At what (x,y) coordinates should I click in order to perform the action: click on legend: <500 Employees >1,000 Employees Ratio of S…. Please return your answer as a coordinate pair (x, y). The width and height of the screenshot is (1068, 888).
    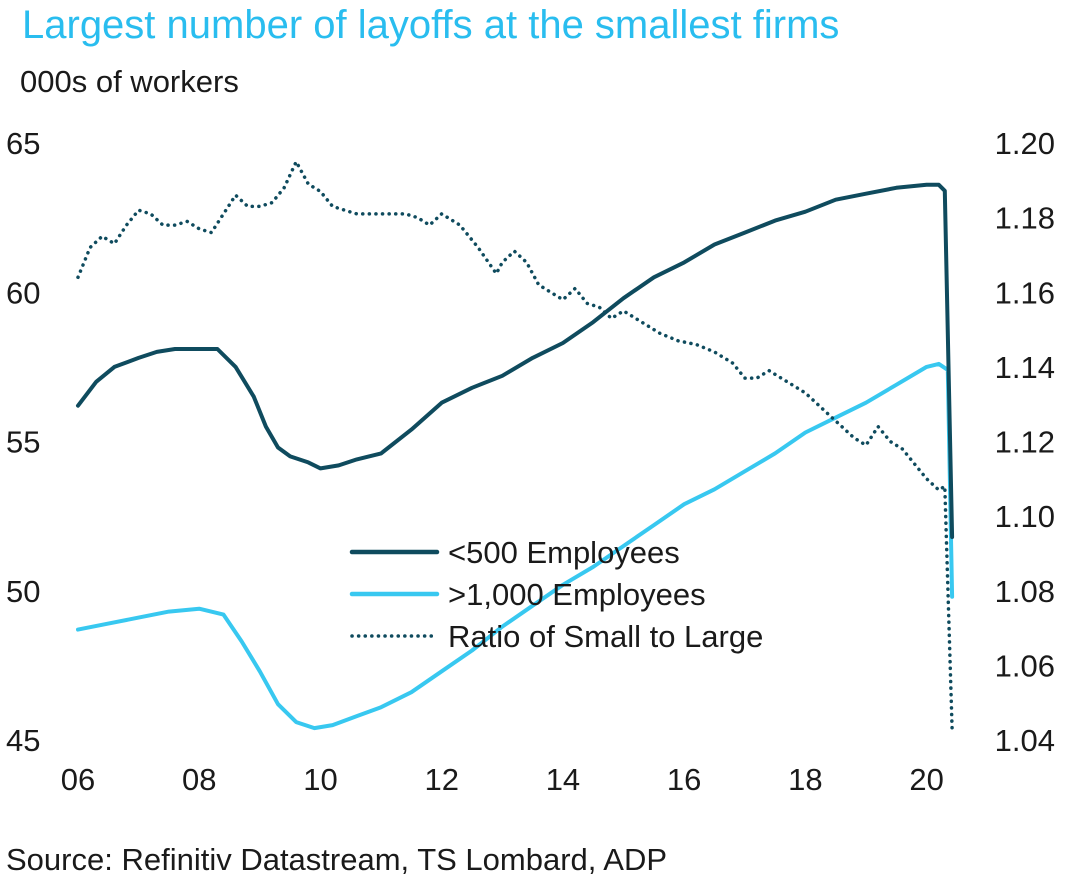
    Looking at the image, I should click on (556, 594).